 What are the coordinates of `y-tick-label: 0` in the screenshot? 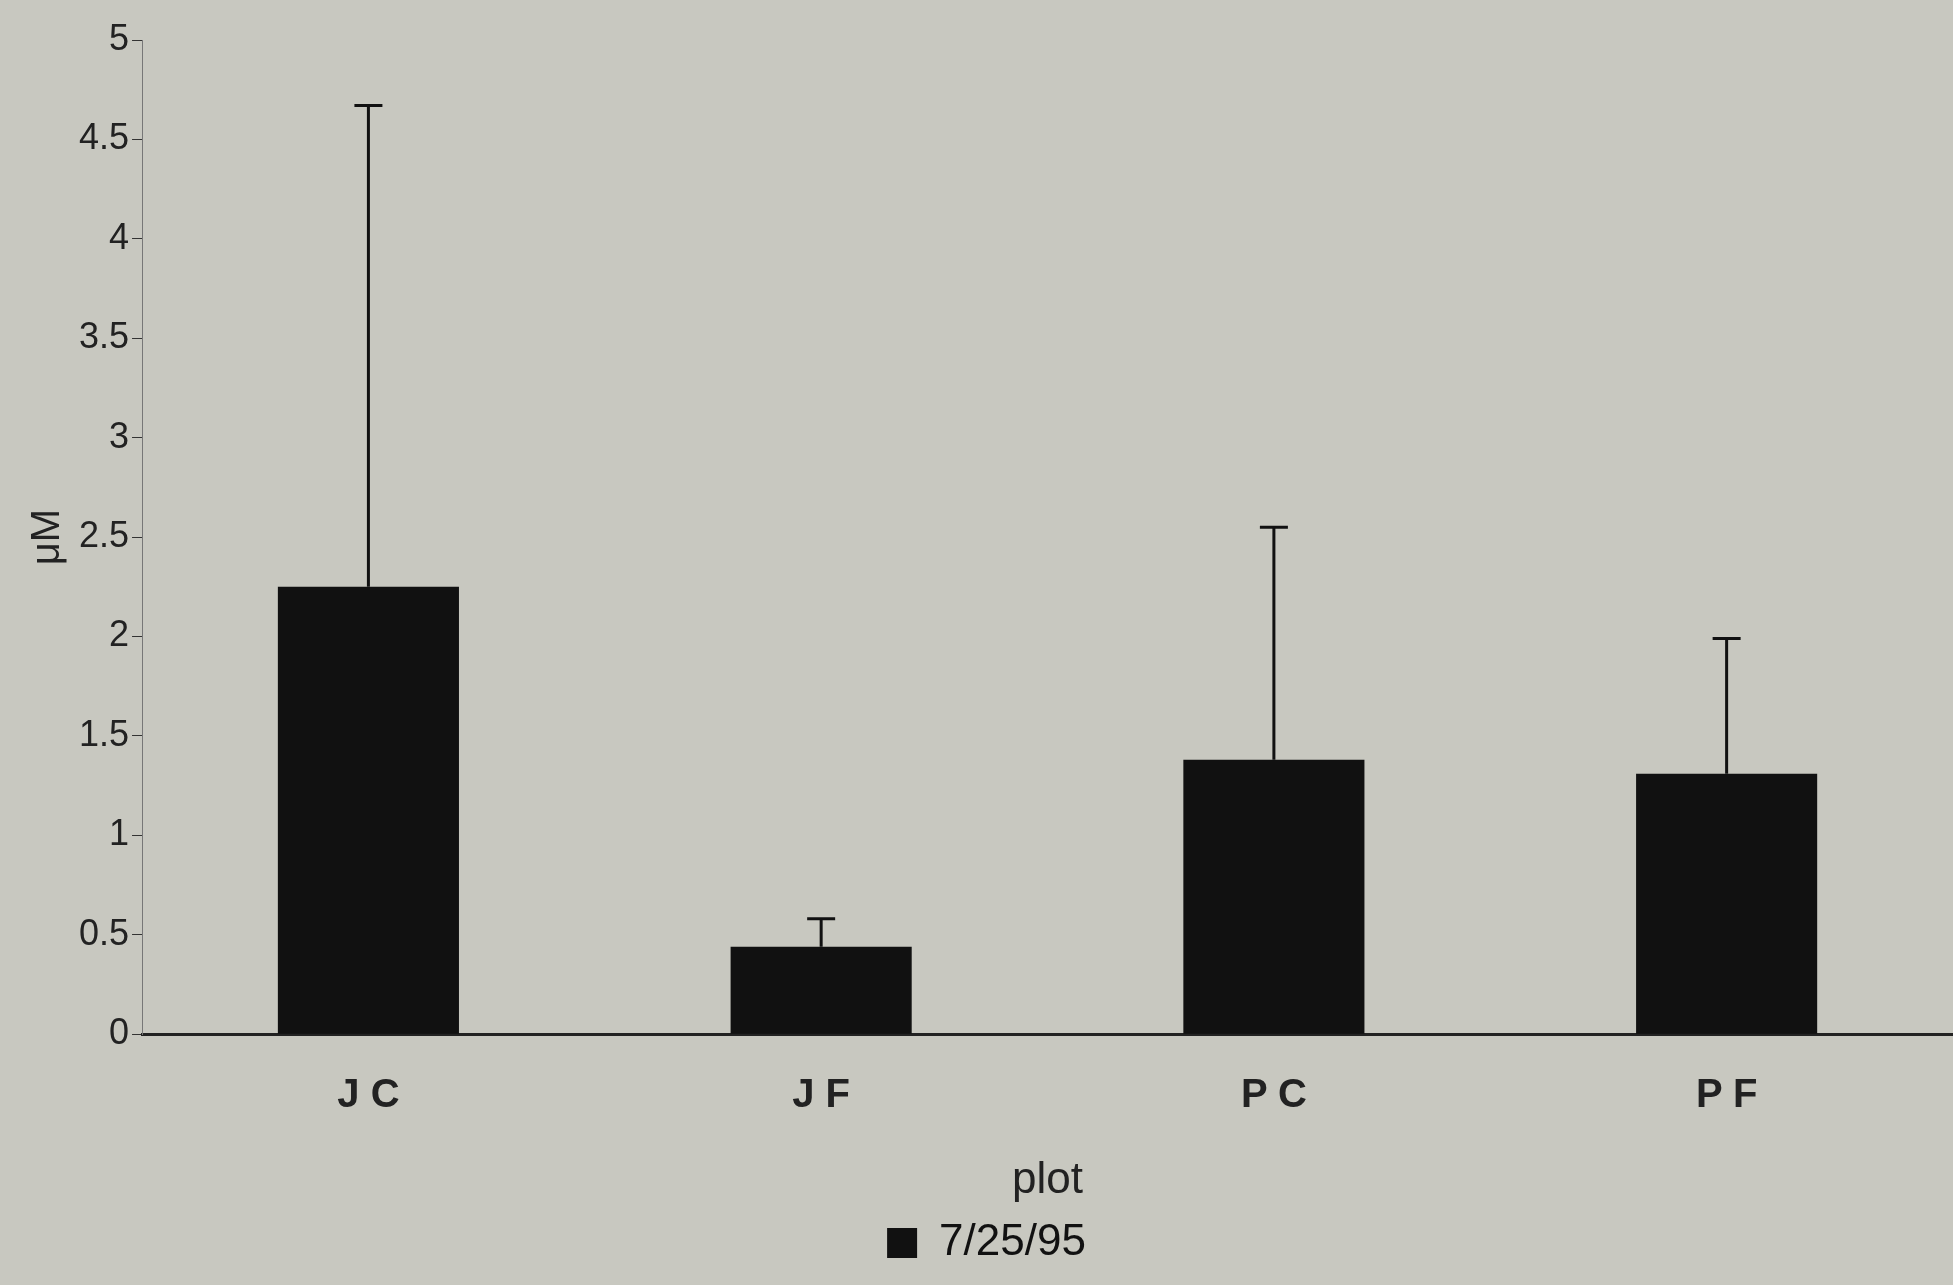 It's located at (119, 1032).